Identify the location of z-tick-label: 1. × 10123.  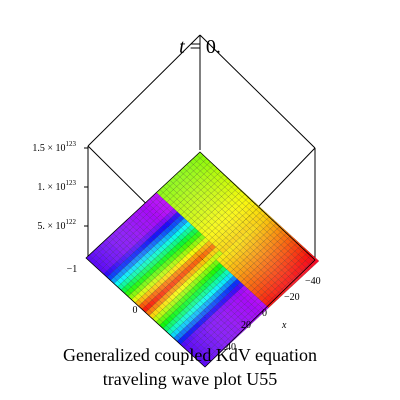
(56, 186).